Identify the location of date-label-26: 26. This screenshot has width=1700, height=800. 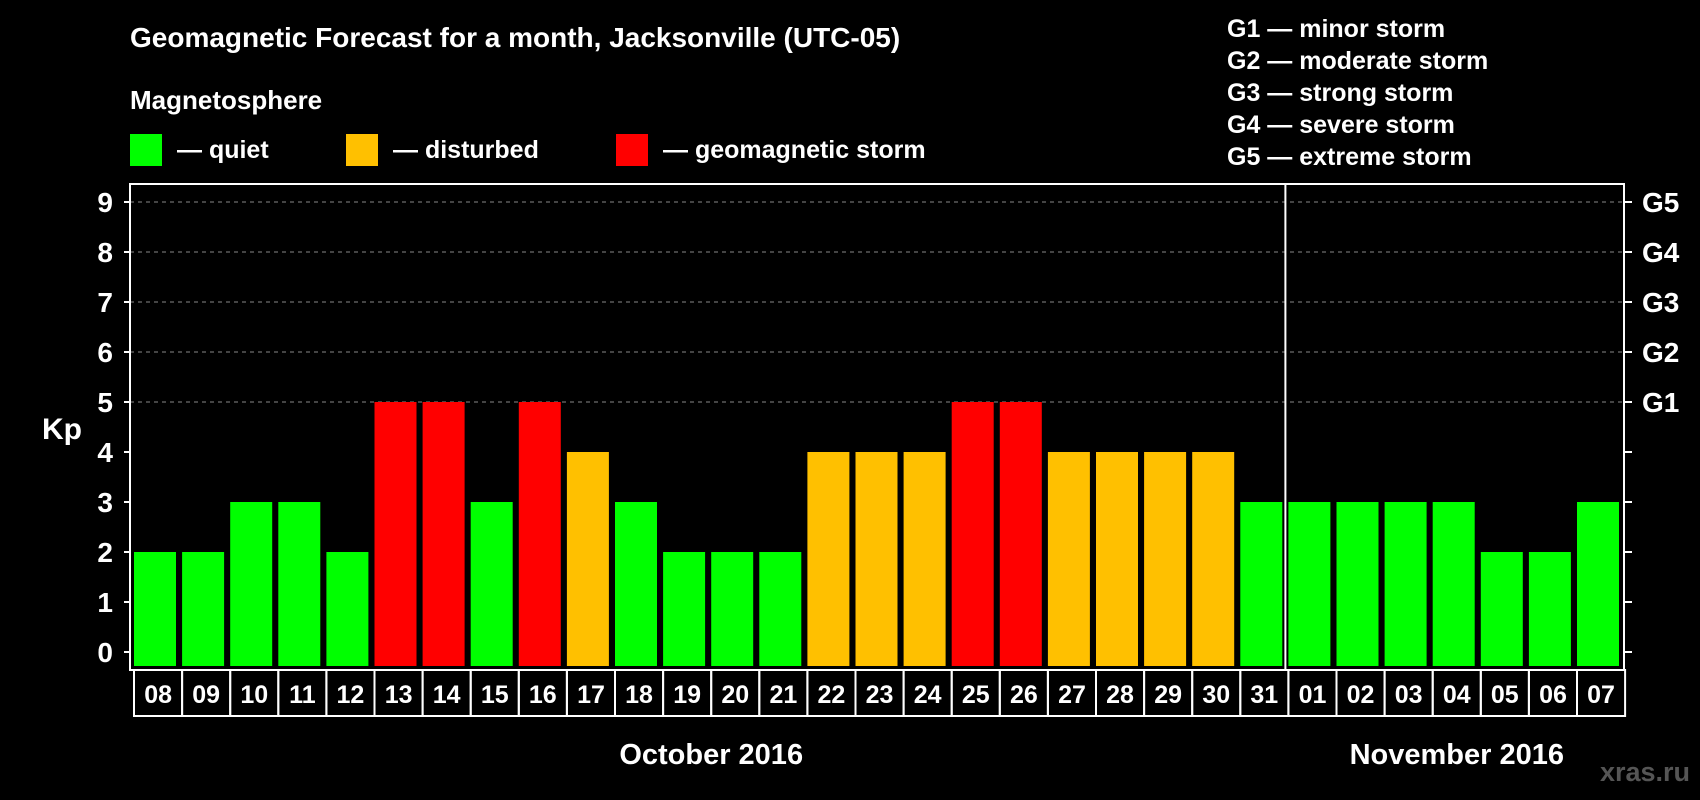
(1024, 695).